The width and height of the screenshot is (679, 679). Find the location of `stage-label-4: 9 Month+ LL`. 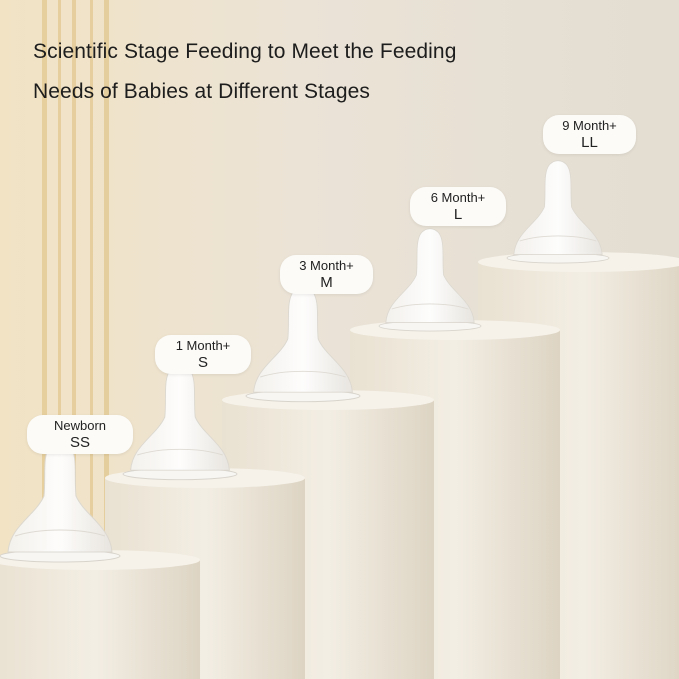

stage-label-4: 9 Month+ LL is located at coordinates (589, 134).